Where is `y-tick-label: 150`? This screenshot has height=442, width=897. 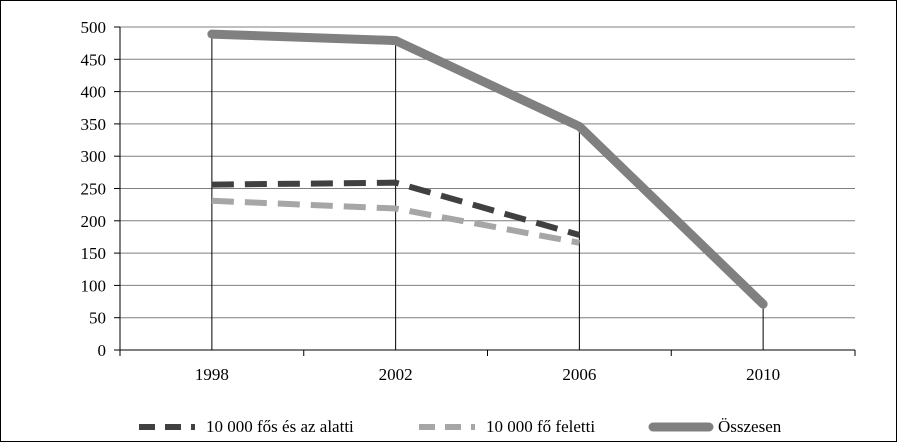 y-tick-label: 150 is located at coordinates (94, 253).